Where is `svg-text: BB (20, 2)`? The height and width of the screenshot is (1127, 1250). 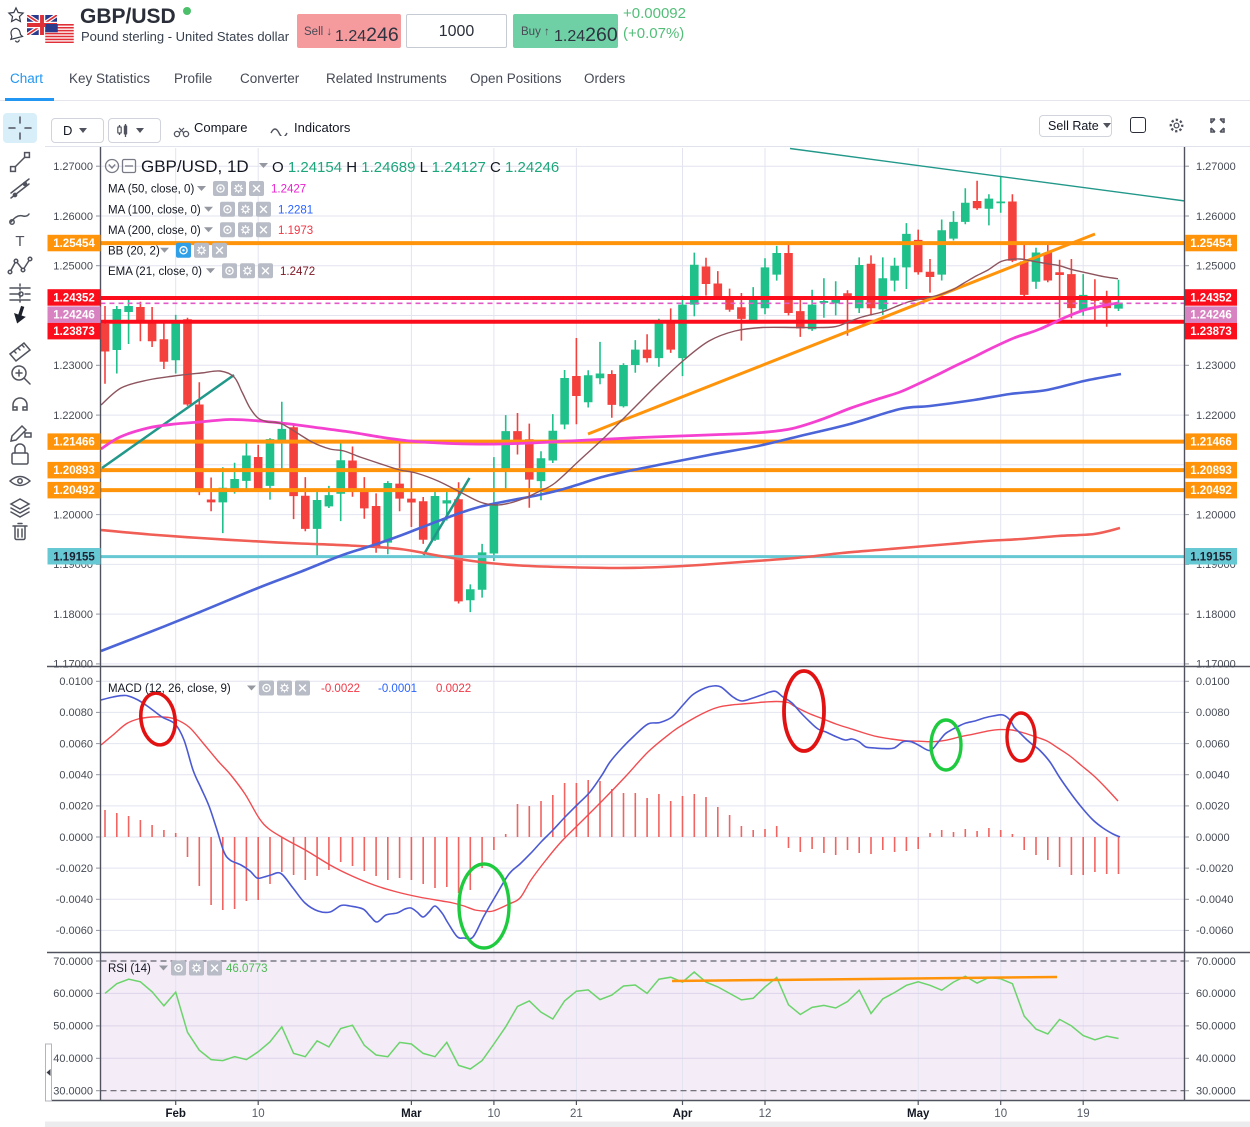
svg-text: BB (20, 2) is located at coordinates (134, 251).